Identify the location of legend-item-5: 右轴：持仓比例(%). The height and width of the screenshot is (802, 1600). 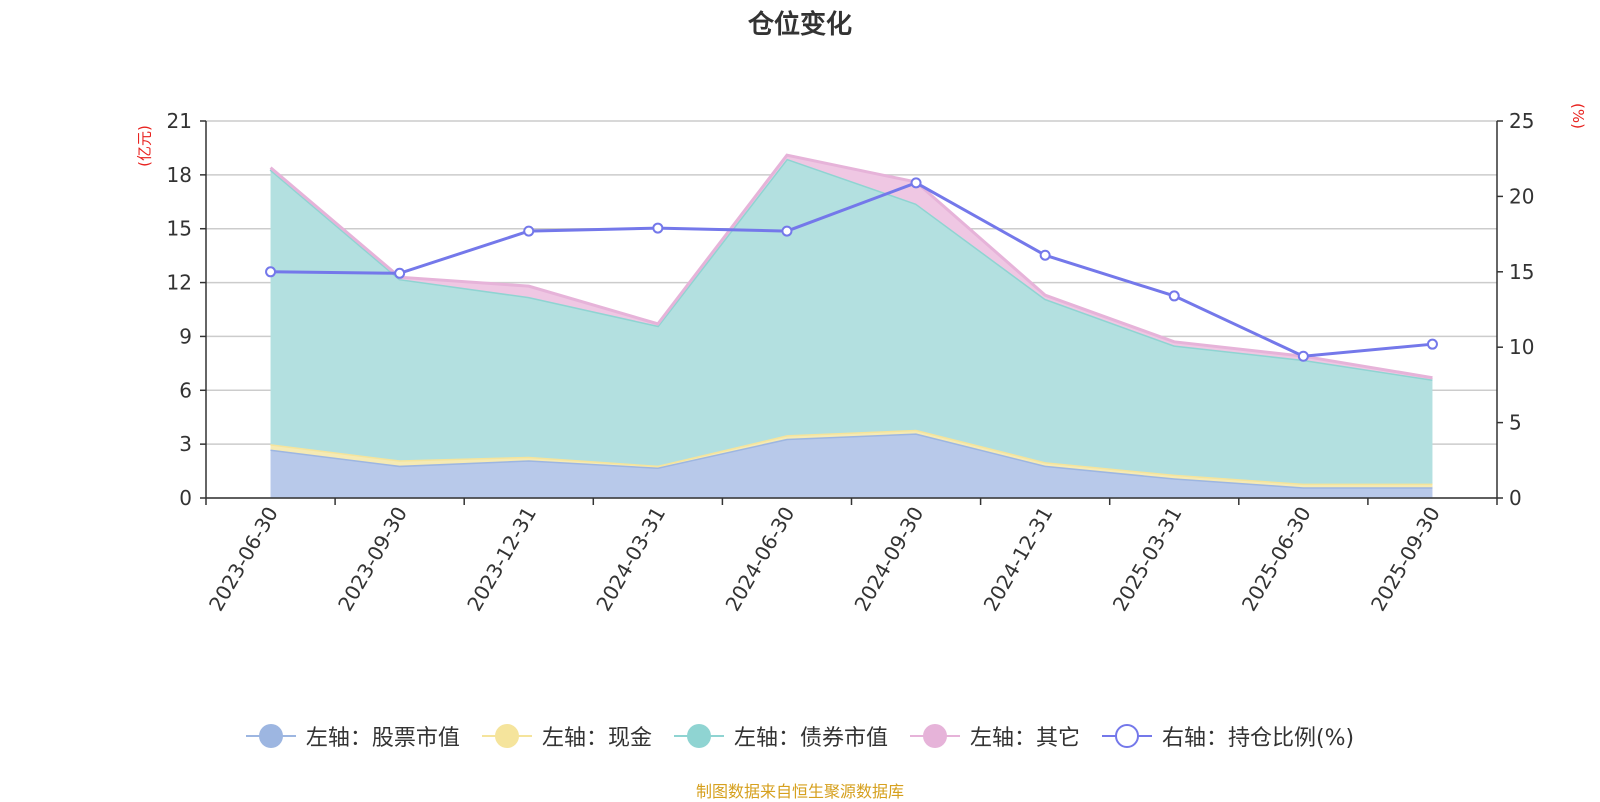
(1228, 736).